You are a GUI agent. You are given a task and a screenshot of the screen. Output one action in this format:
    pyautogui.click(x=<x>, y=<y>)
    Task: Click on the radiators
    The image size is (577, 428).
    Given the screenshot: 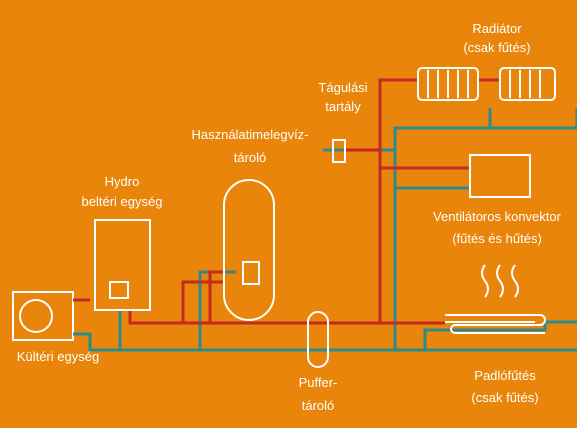 What is the action you would take?
    pyautogui.click(x=486, y=84)
    